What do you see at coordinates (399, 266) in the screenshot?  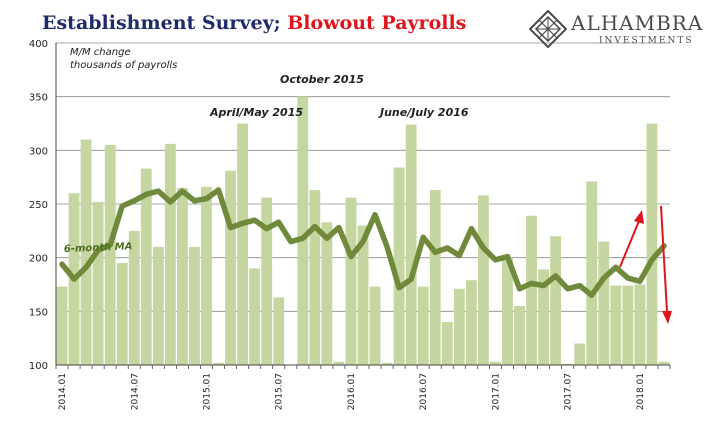 I see `bar-2016.05` at bounding box center [399, 266].